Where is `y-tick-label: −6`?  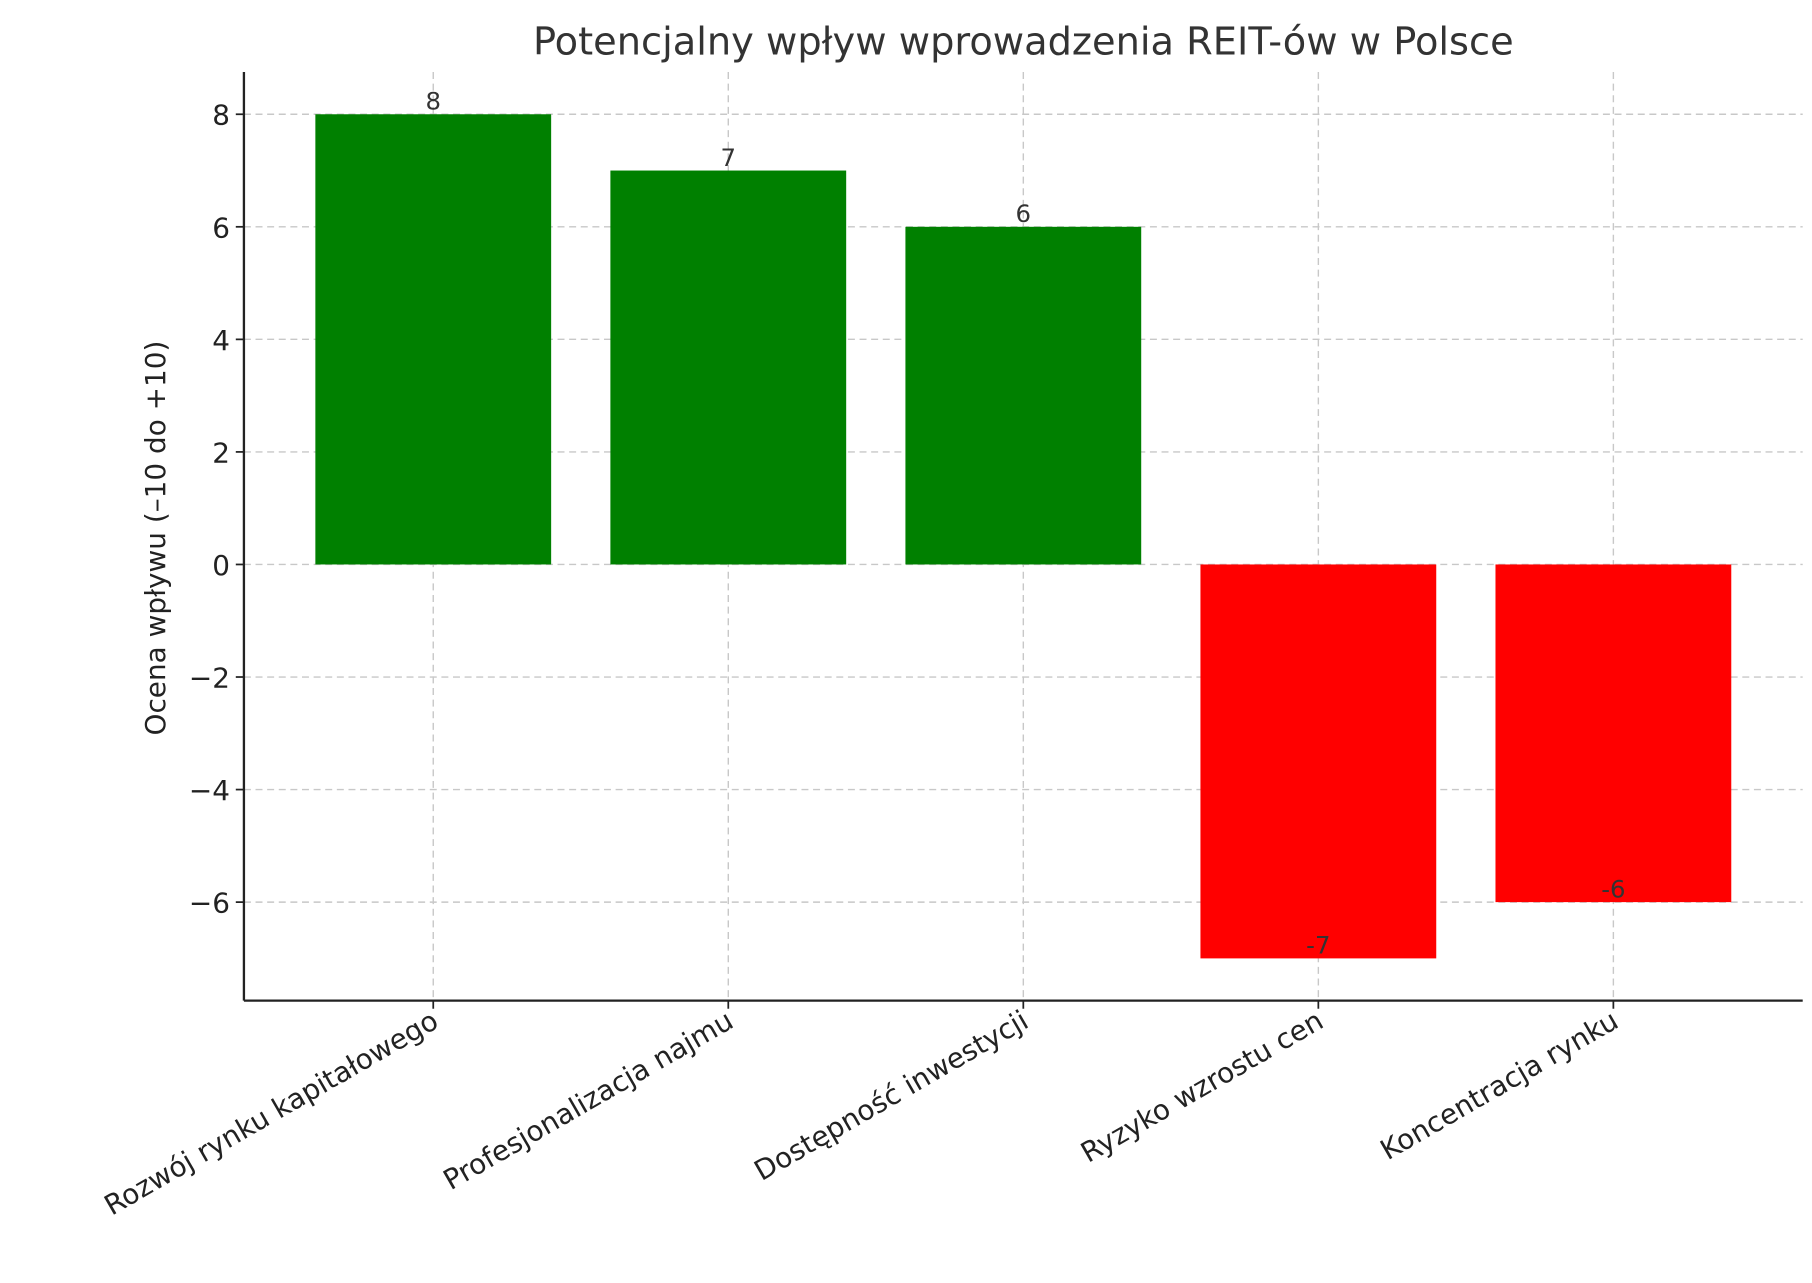
y-tick-label: −6 is located at coordinates (209, 903).